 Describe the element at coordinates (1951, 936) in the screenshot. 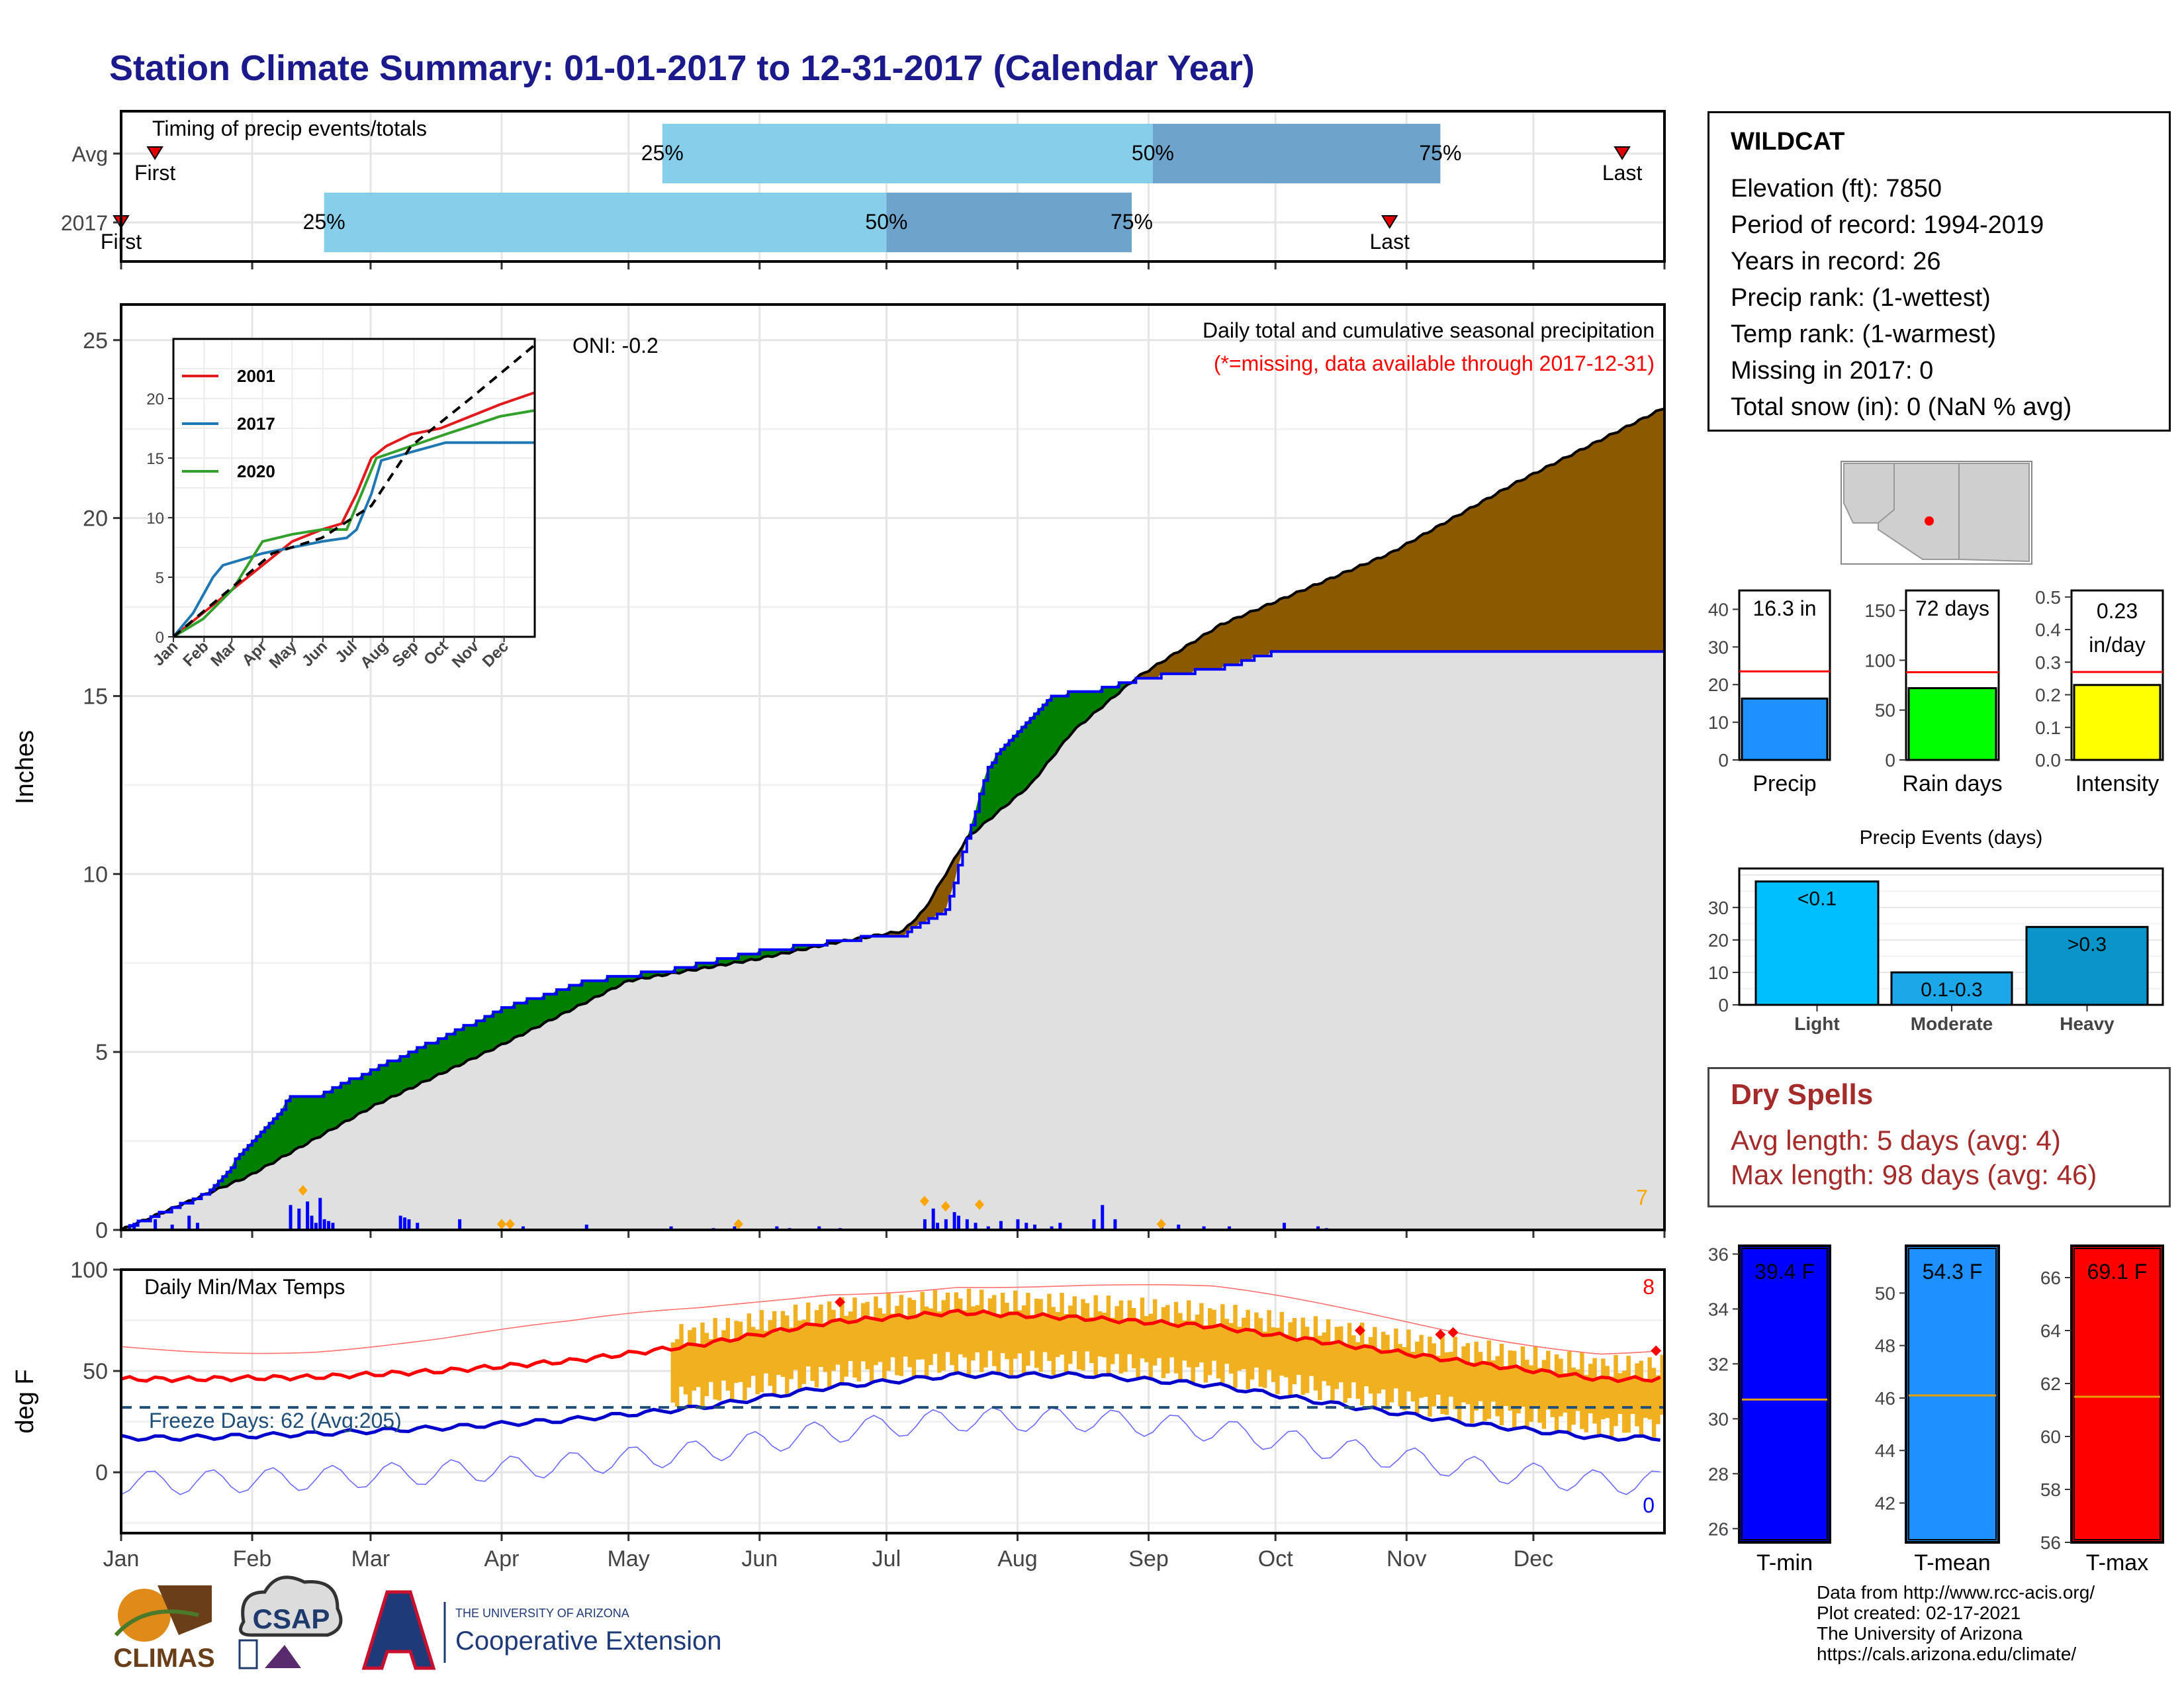

I see `precip-events-border` at that location.